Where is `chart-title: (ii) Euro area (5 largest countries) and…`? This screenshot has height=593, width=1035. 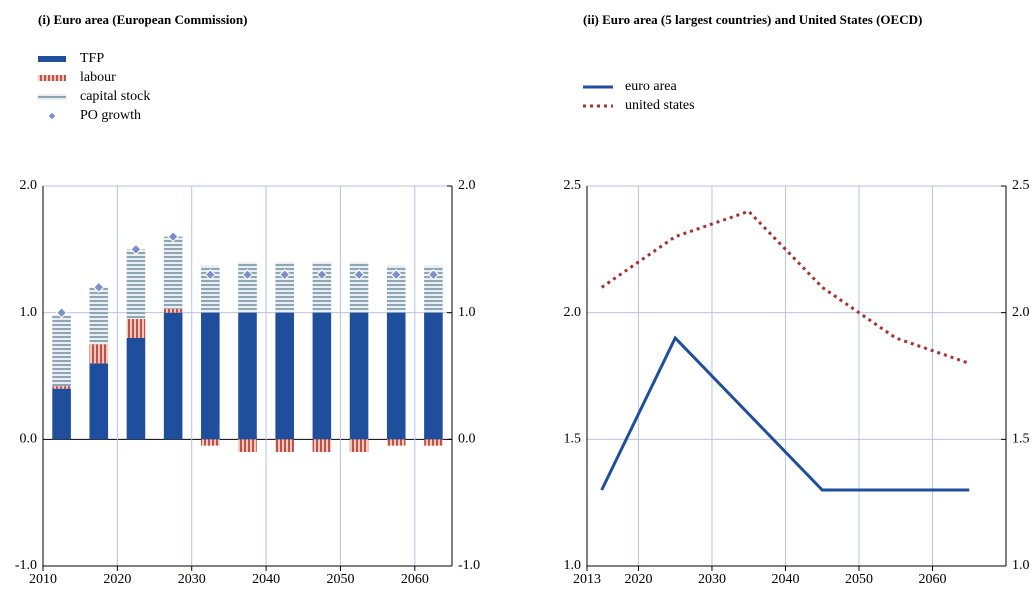 chart-title: (ii) Euro area (5 largest countries) and… is located at coordinates (753, 19).